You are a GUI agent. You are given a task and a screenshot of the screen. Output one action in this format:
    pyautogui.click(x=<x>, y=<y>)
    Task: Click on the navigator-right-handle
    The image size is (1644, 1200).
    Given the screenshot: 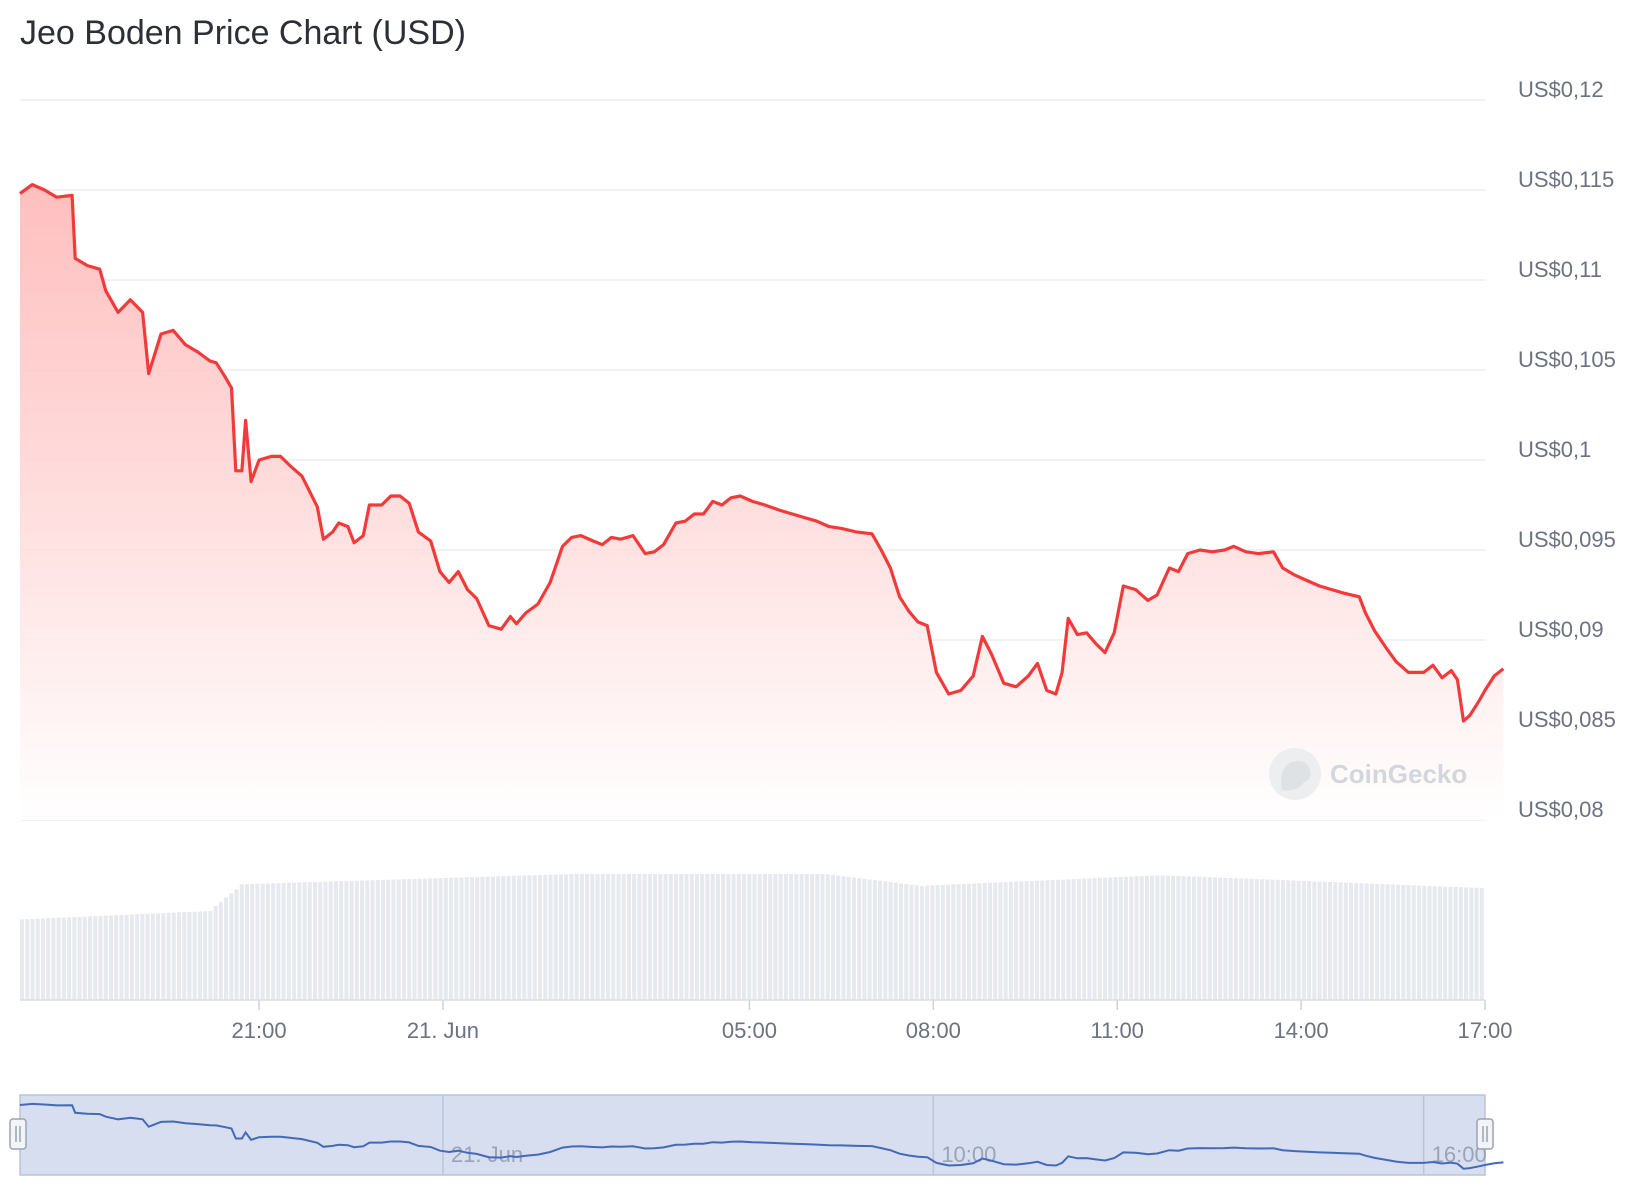 What is the action you would take?
    pyautogui.click(x=1485, y=1134)
    